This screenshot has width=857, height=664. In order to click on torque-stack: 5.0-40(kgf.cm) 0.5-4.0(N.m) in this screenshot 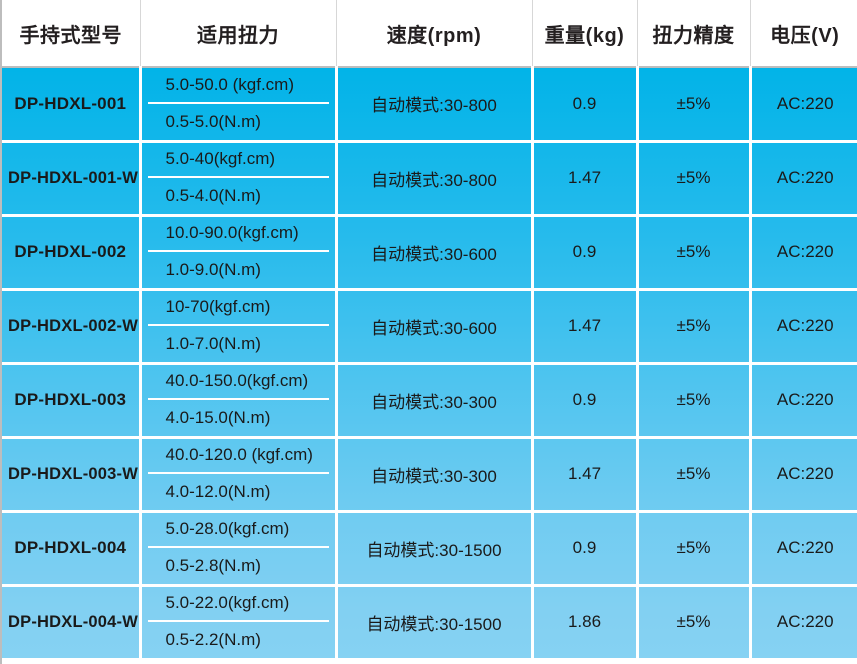, I will do `click(238, 178)`.